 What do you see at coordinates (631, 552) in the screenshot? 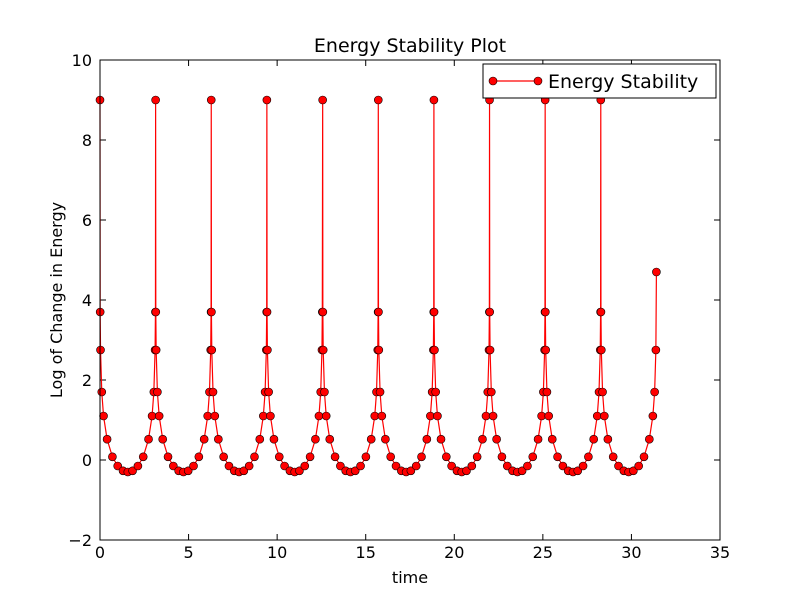
I see `x-tick-label: 30` at bounding box center [631, 552].